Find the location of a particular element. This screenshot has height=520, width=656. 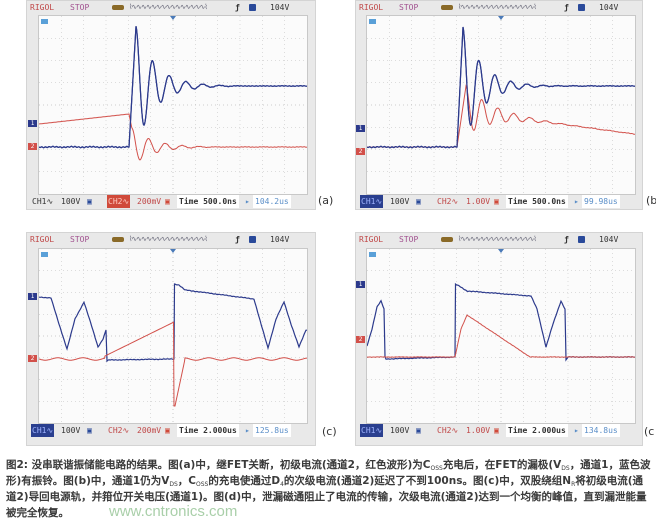

caption-subscript: R is located at coordinates (573, 485).